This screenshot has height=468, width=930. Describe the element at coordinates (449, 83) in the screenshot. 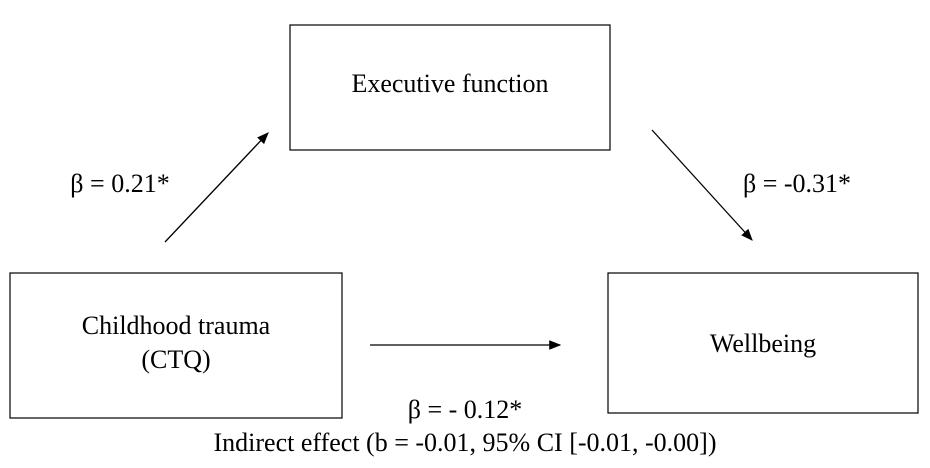

I see `node-label: Executive function` at that location.